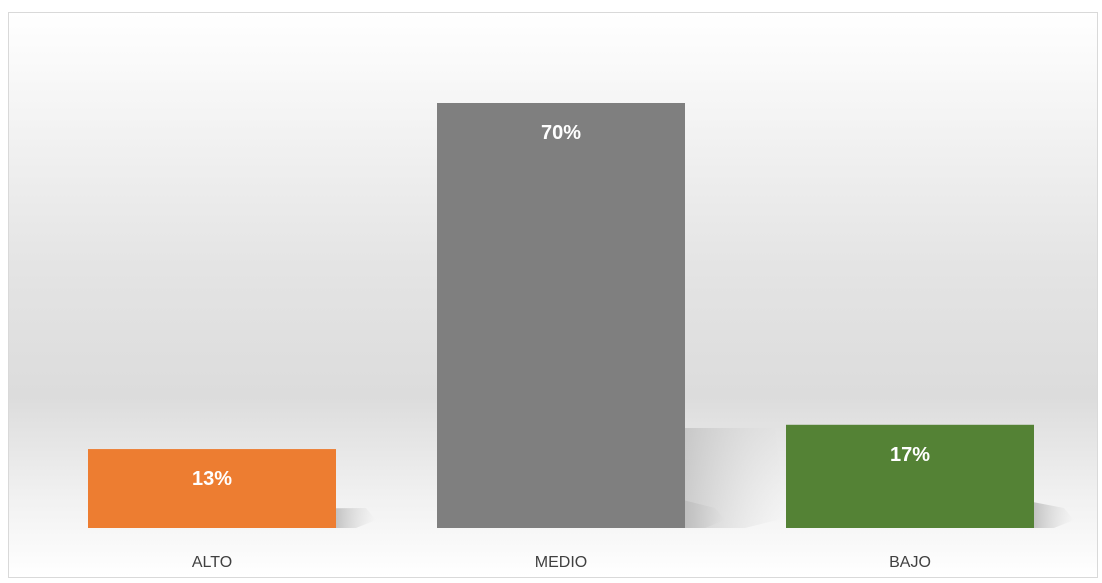  I want to click on x-tick-label-bajo: BAJO, so click(910, 562).